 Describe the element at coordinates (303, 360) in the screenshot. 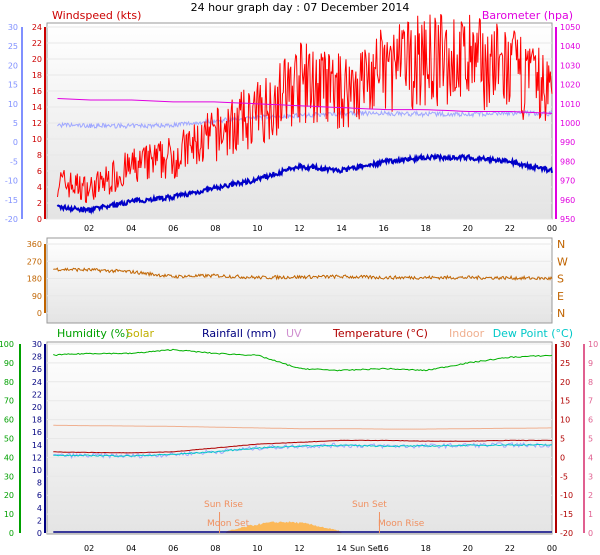

I see `humidity-line` at that location.